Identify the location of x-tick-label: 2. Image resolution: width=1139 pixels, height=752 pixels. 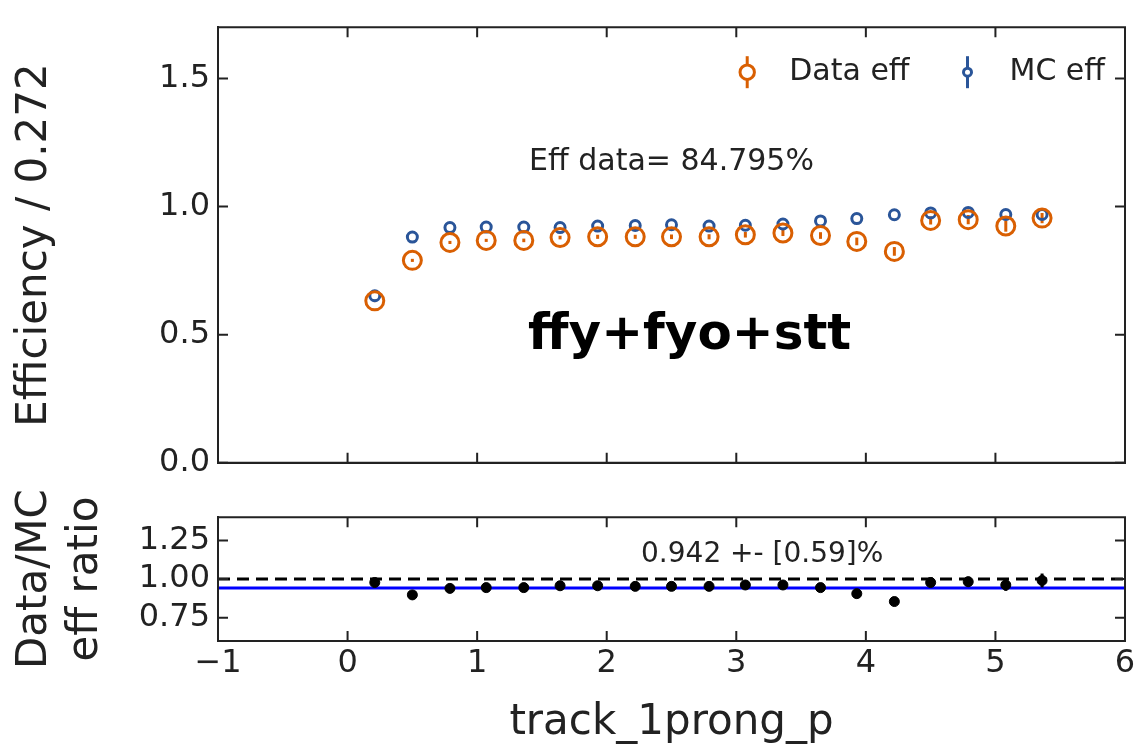
(606, 660).